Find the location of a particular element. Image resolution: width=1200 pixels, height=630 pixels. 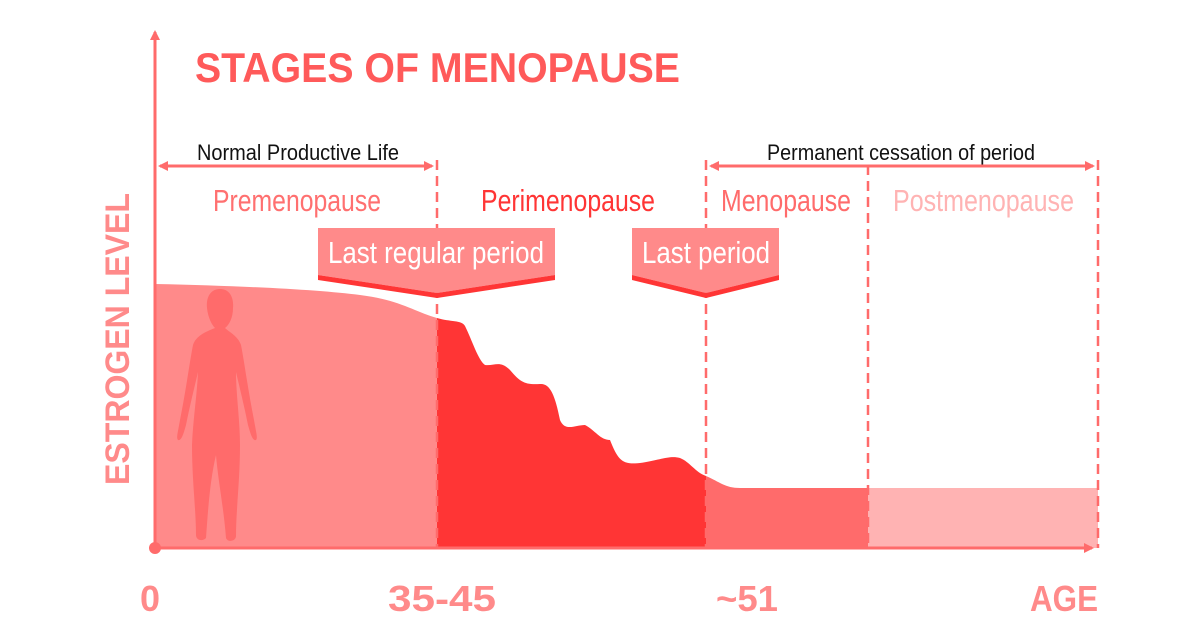

last-period-marker: Last period is located at coordinates (705, 263).